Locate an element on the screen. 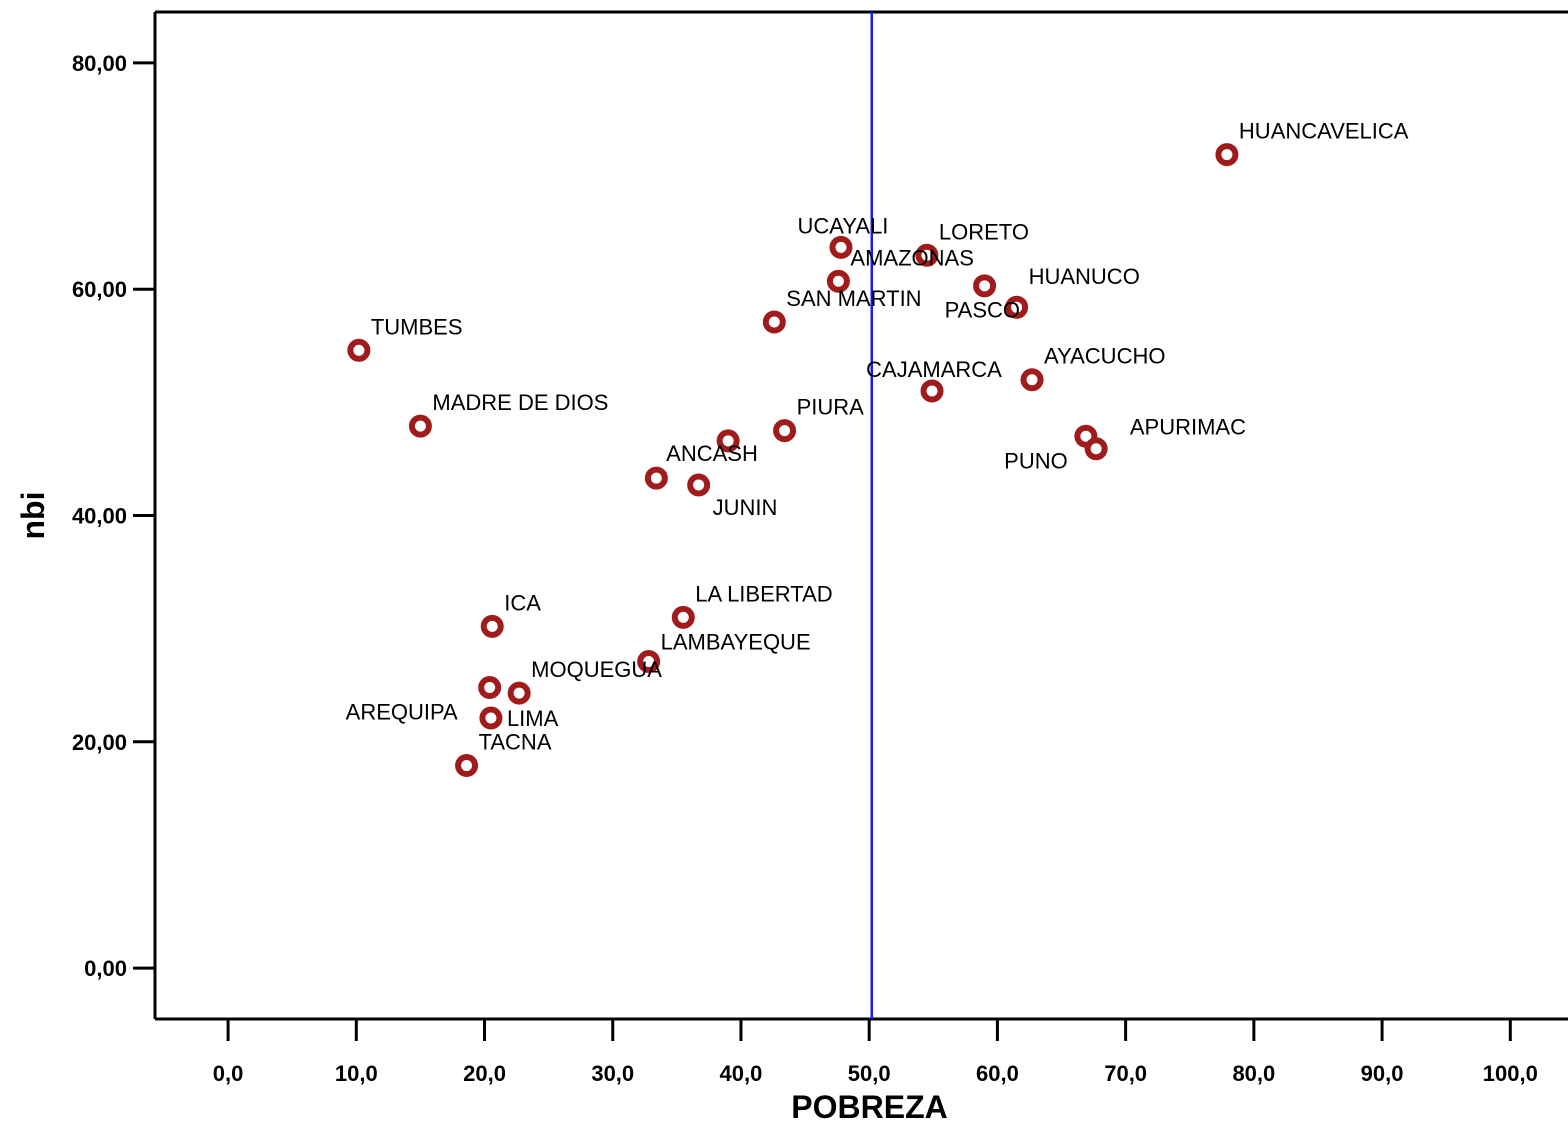  point-label: JUNIN is located at coordinates (745, 507).